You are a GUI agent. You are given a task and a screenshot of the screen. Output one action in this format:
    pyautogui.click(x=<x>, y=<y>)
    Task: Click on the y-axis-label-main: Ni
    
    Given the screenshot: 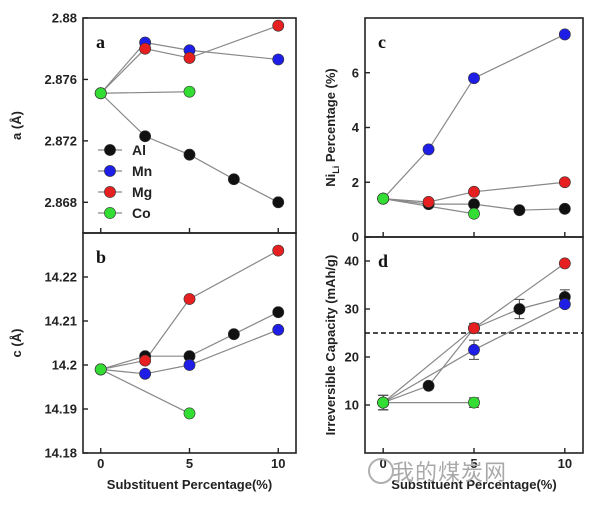 What is the action you would take?
    pyautogui.click(x=330, y=180)
    